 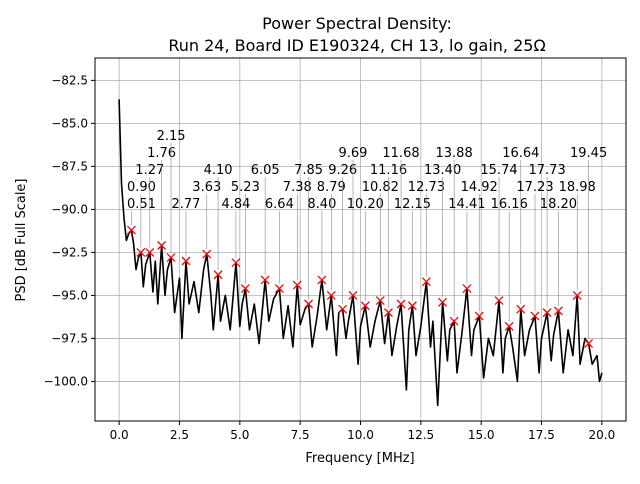 What do you see at coordinates (69, 252) in the screenshot?
I see `y-tick-label: −92.5` at bounding box center [69, 252].